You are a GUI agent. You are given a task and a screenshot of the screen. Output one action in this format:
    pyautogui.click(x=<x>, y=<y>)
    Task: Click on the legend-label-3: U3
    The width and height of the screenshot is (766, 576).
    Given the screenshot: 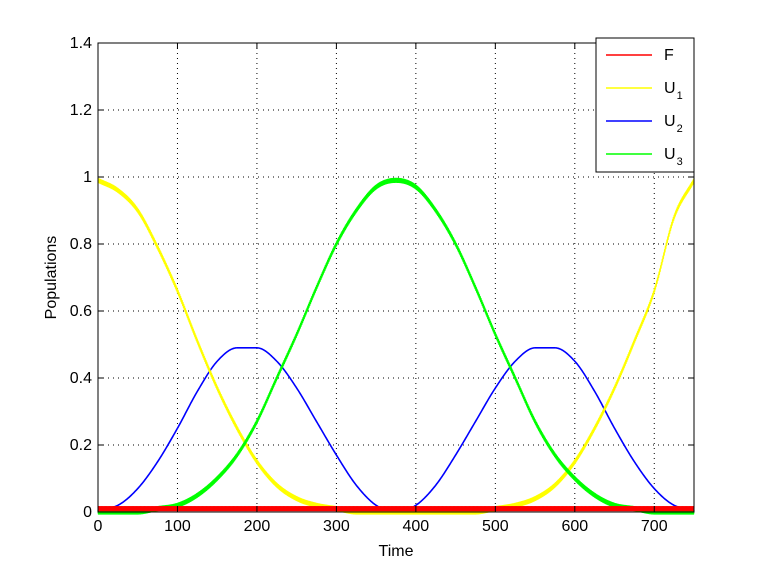 What is the action you would take?
    pyautogui.click(x=673, y=157)
    